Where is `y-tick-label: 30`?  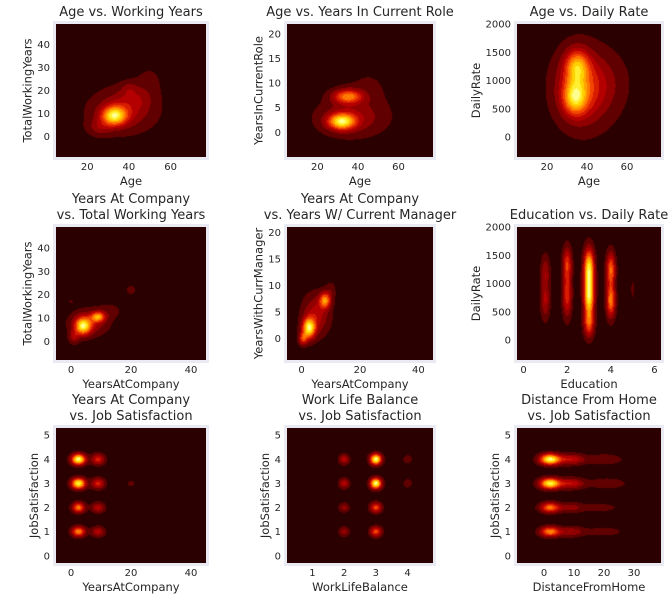
y-tick-label: 30 is located at coordinates (43, 272).